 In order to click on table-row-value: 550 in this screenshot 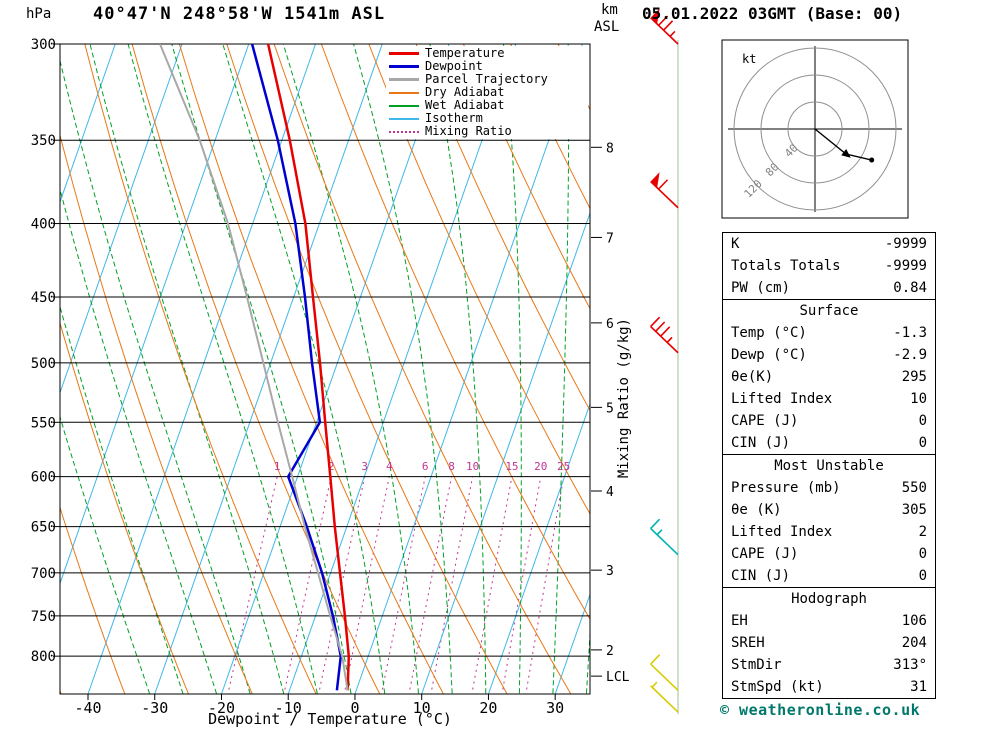, I will do `click(914, 488)`.